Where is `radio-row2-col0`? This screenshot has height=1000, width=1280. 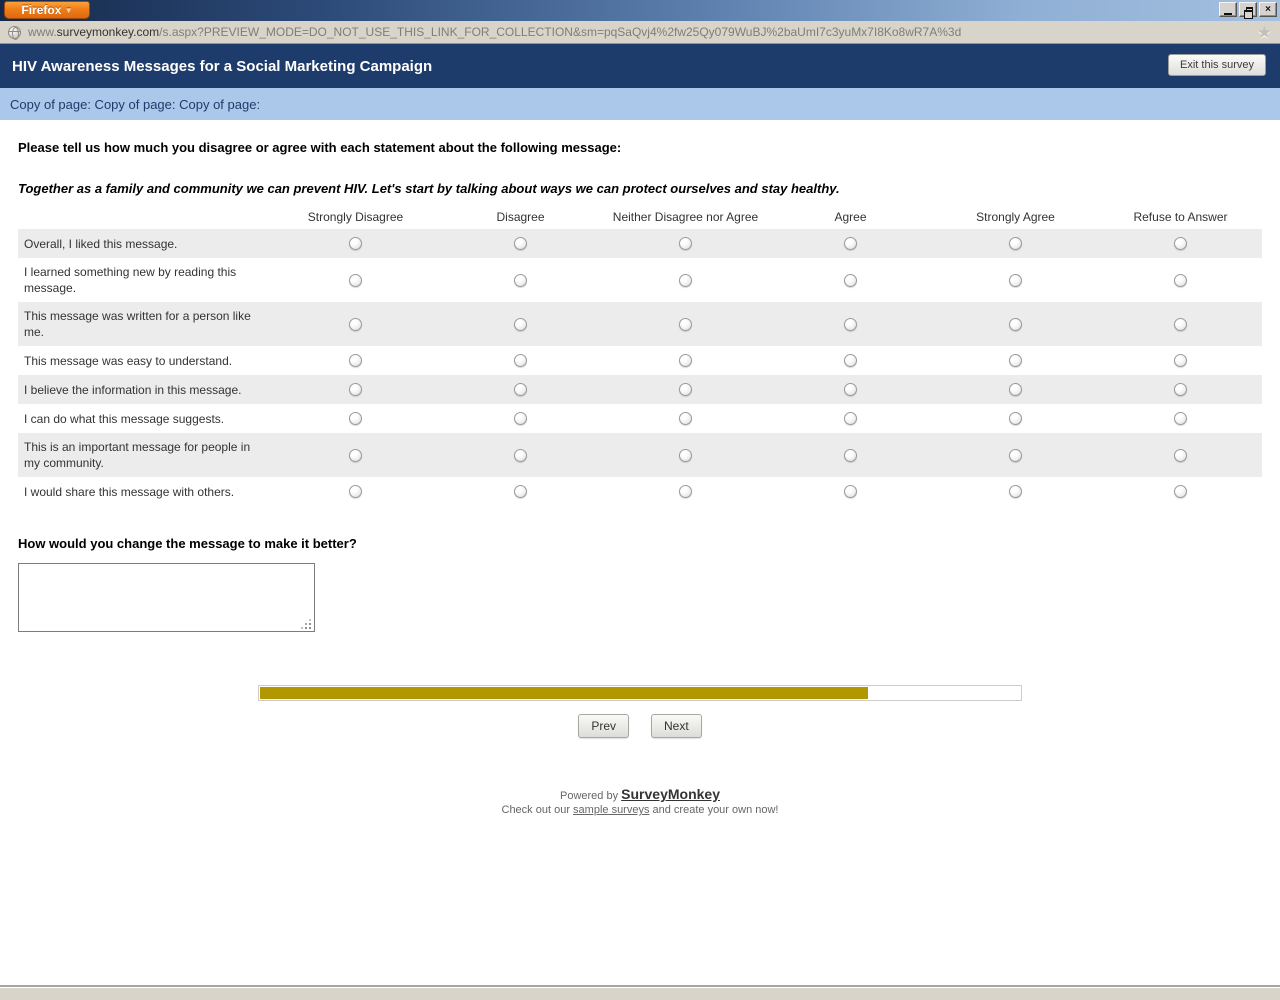
radio-row2-col0 is located at coordinates (355, 324).